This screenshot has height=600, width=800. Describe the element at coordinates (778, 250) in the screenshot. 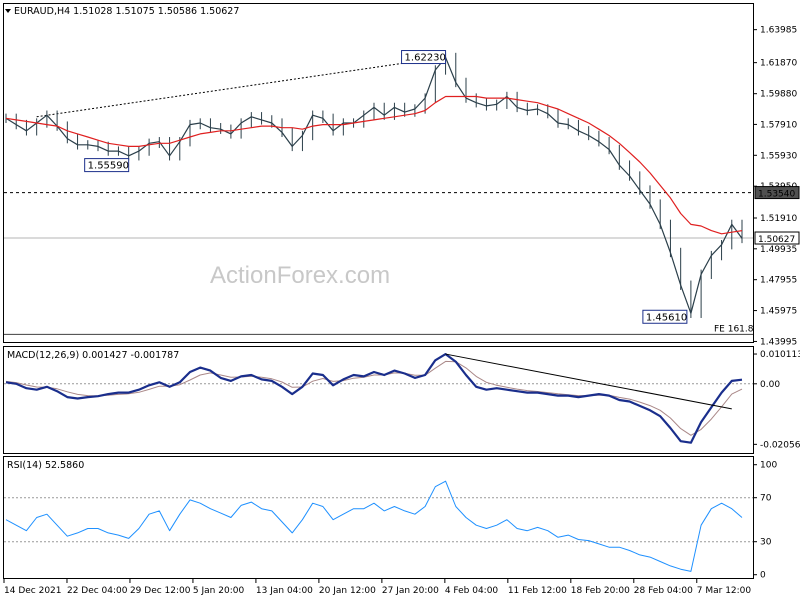

I see `price-axis-label: 1.49935` at that location.